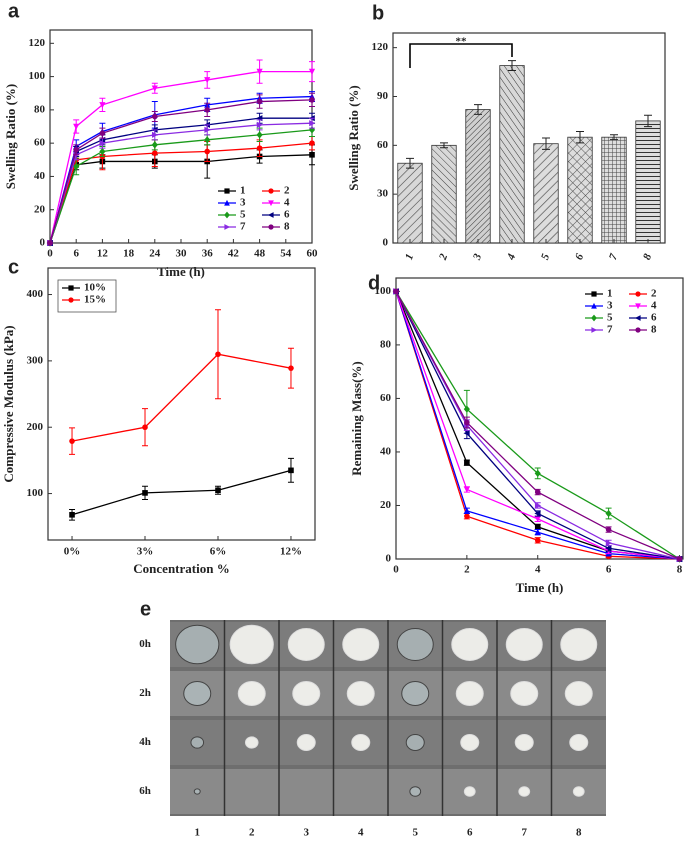 The image size is (685, 849). Describe the element at coordinates (208, 254) in the screenshot. I see `x-tick-label: 36` at that location.